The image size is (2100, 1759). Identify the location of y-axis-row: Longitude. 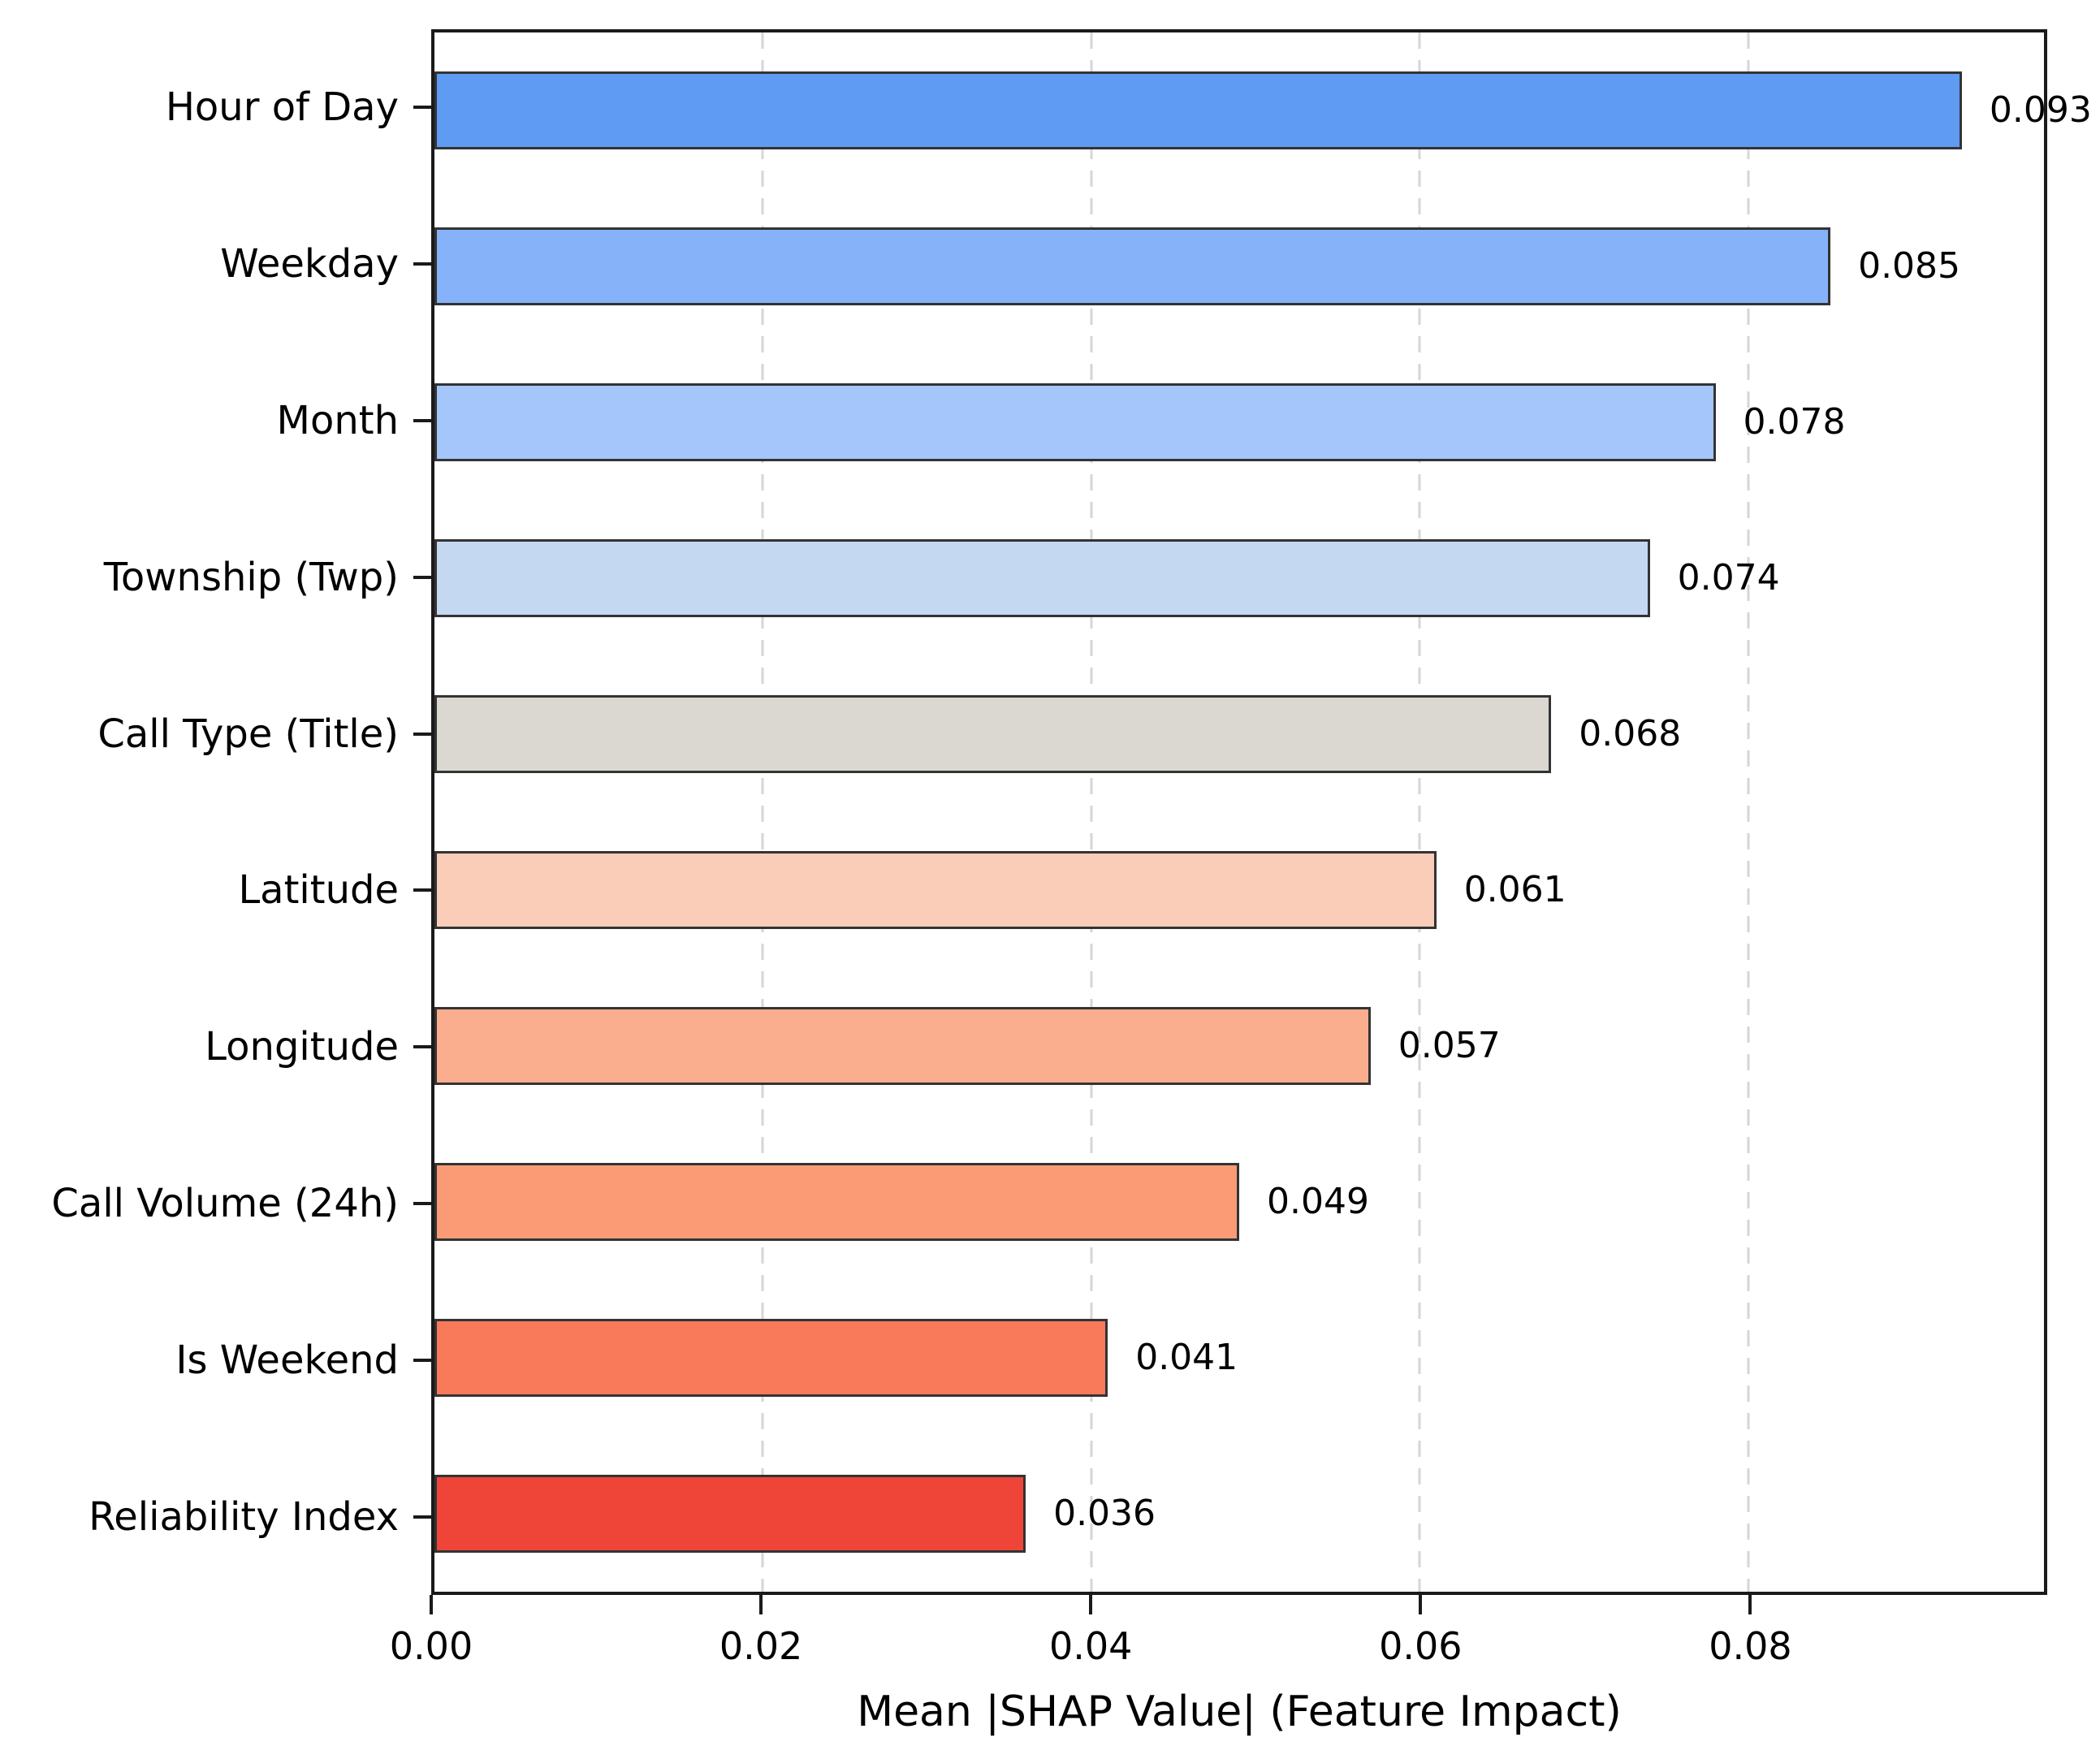
(216, 1048).